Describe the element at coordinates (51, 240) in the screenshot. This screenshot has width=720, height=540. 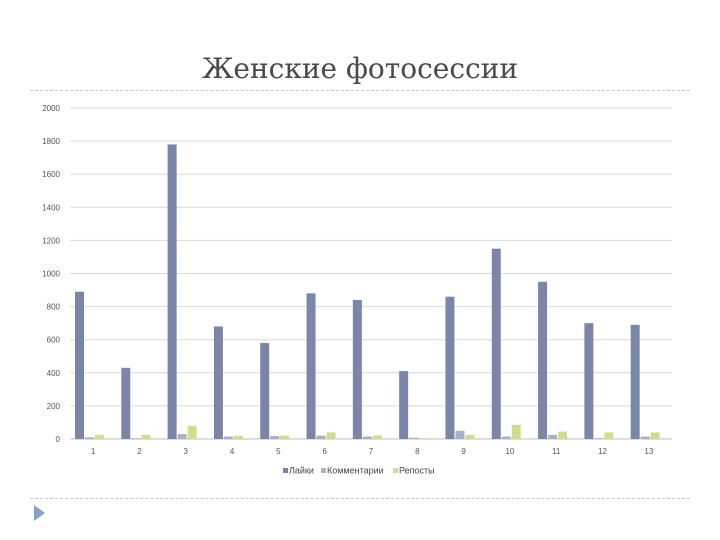
I see `y-tick-label: 1200` at that location.